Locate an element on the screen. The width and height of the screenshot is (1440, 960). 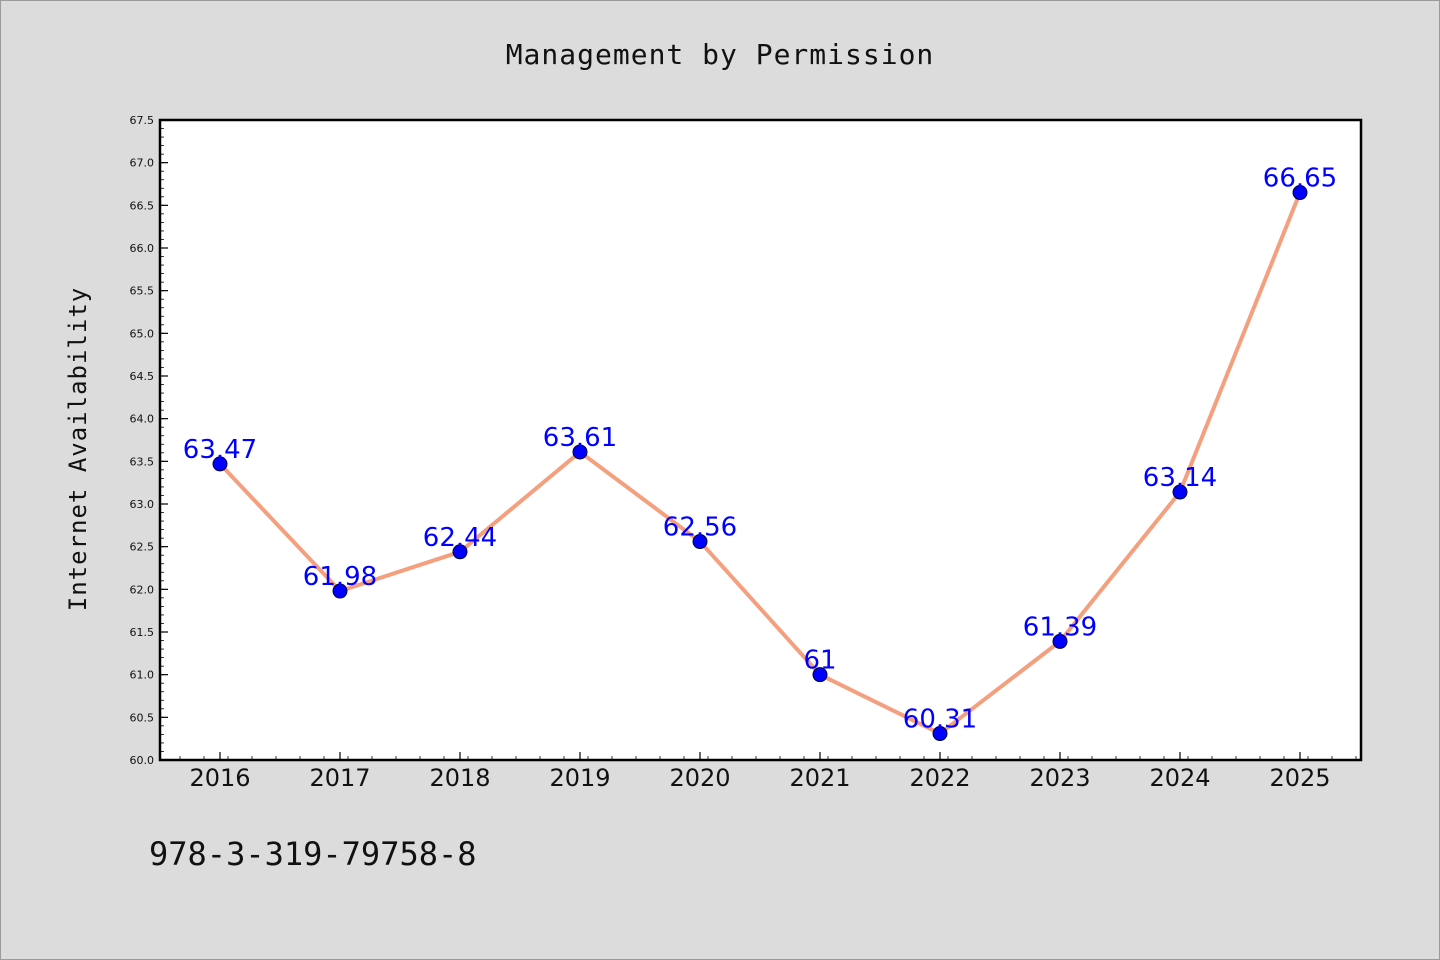
y-tick-label: 64.5 is located at coordinates (142, 376).